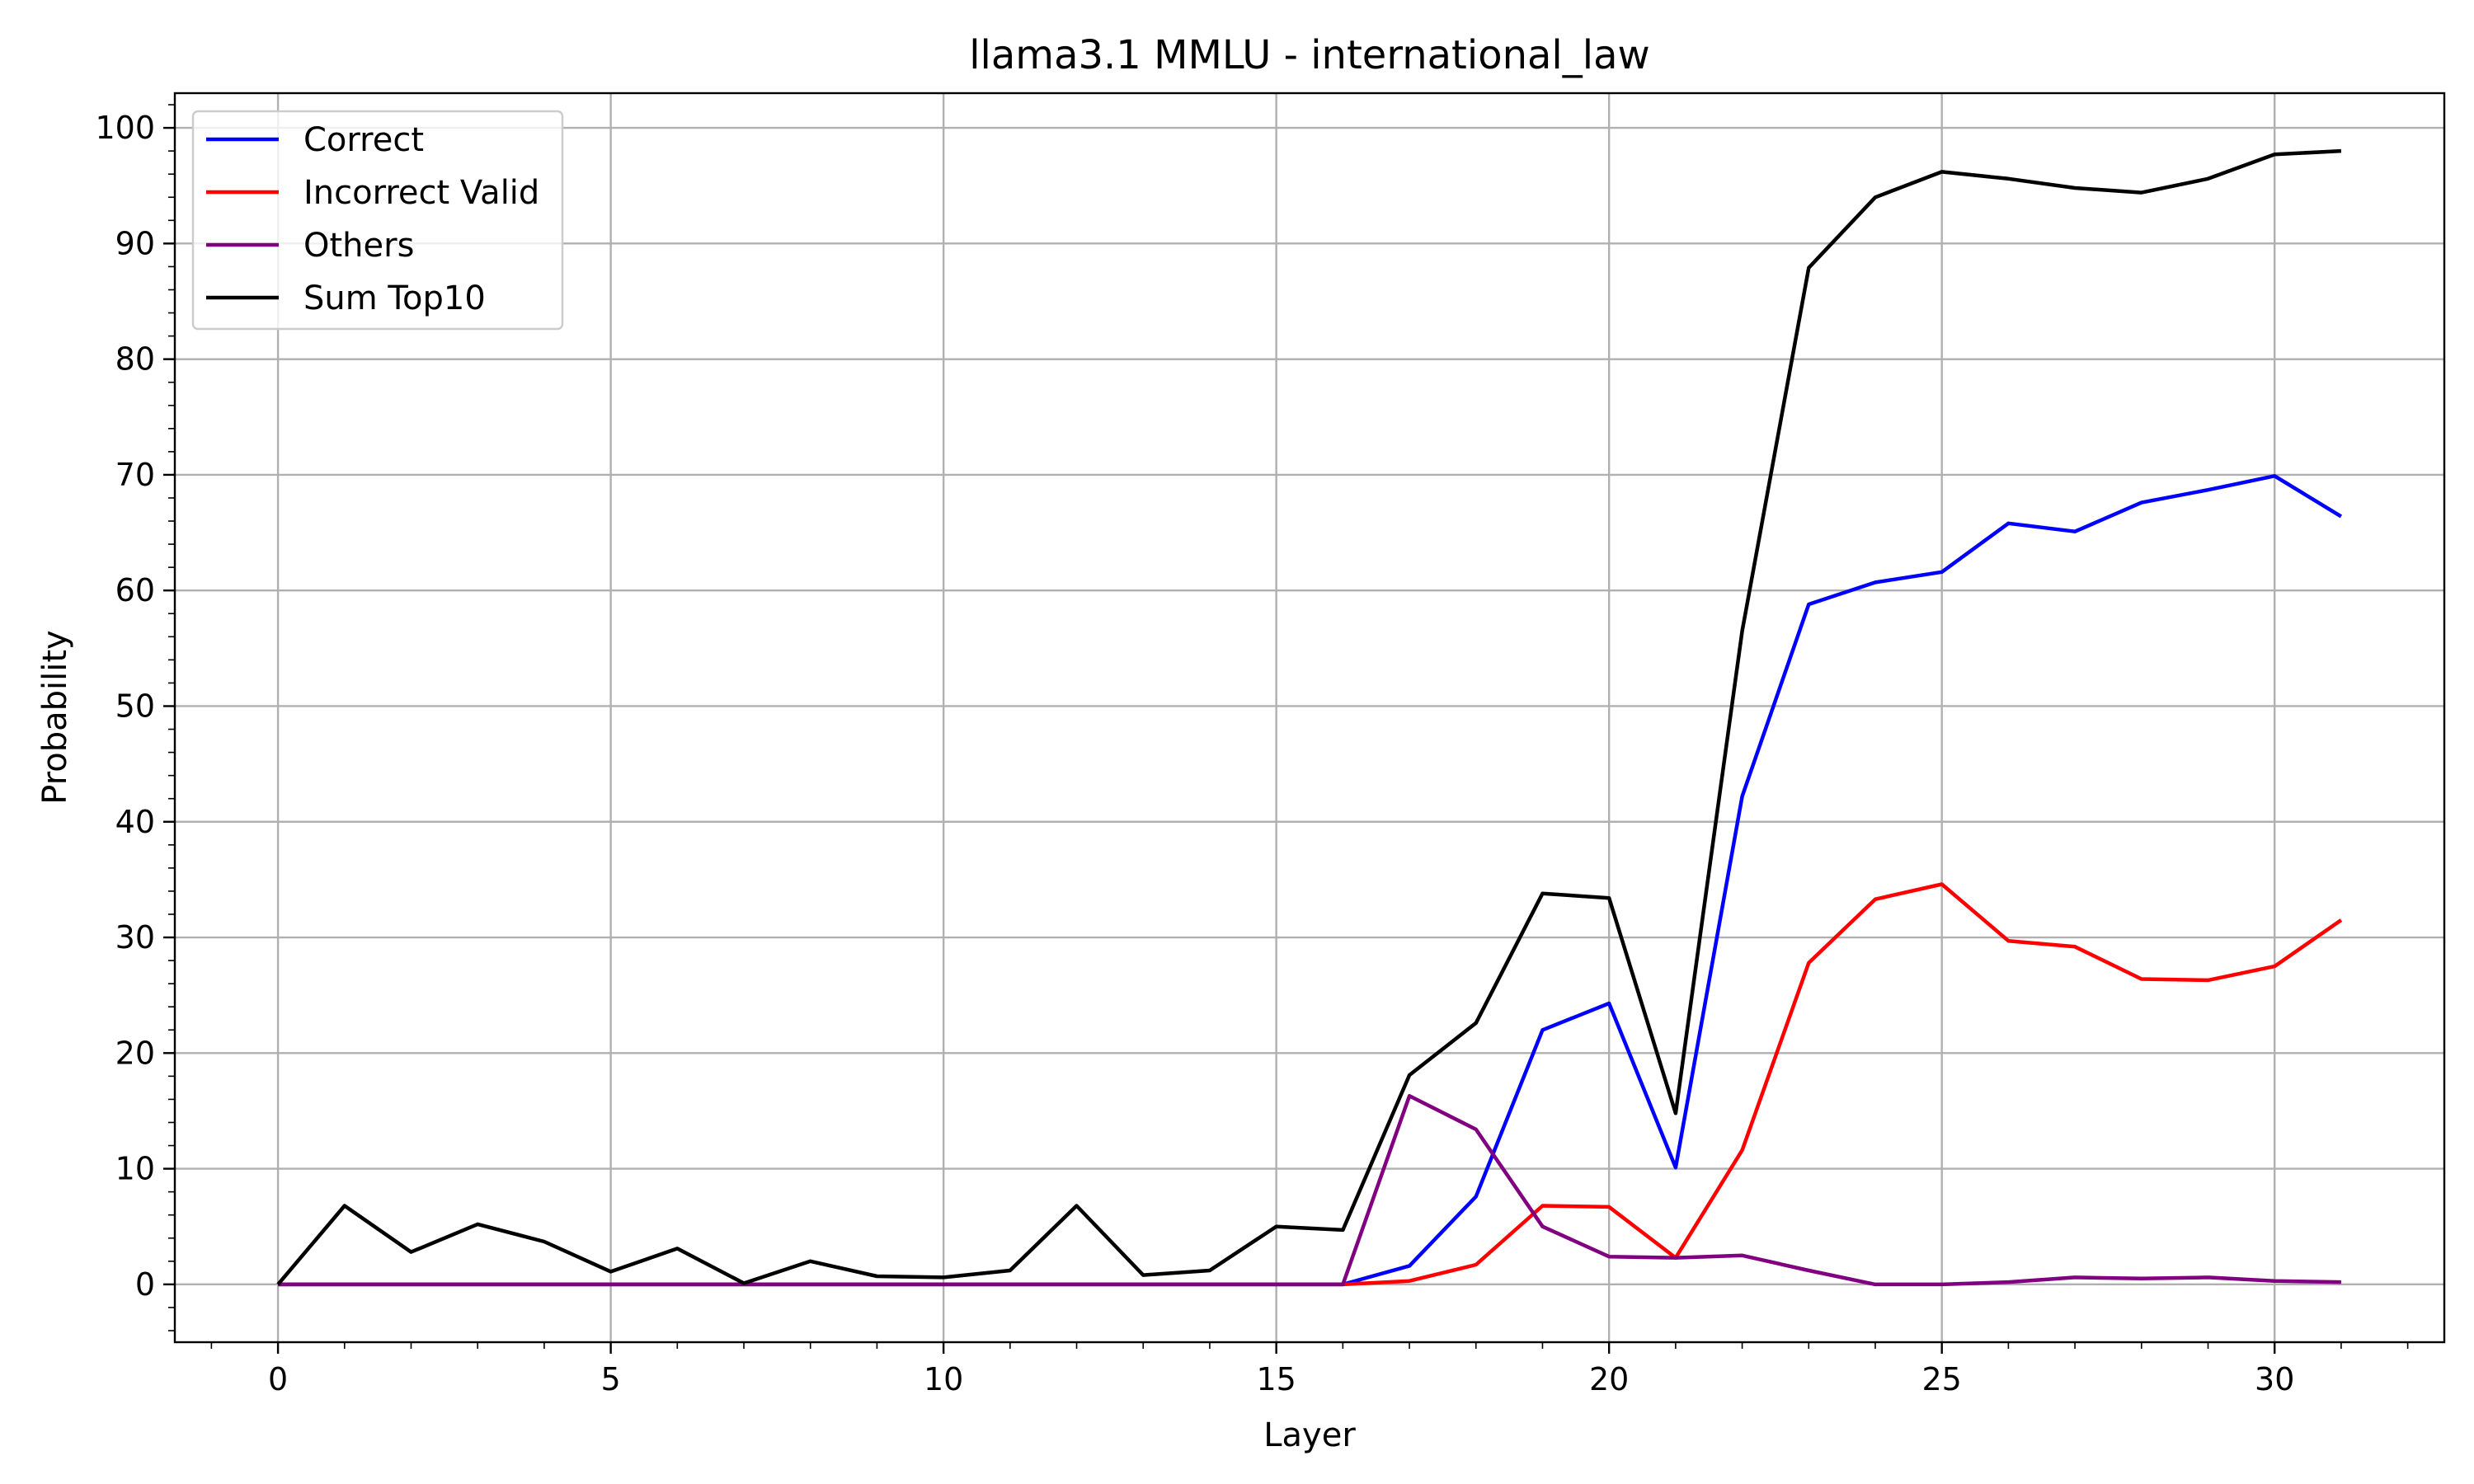  Describe the element at coordinates (611, 1379) in the screenshot. I see `x-tick-label: 5` at that location.